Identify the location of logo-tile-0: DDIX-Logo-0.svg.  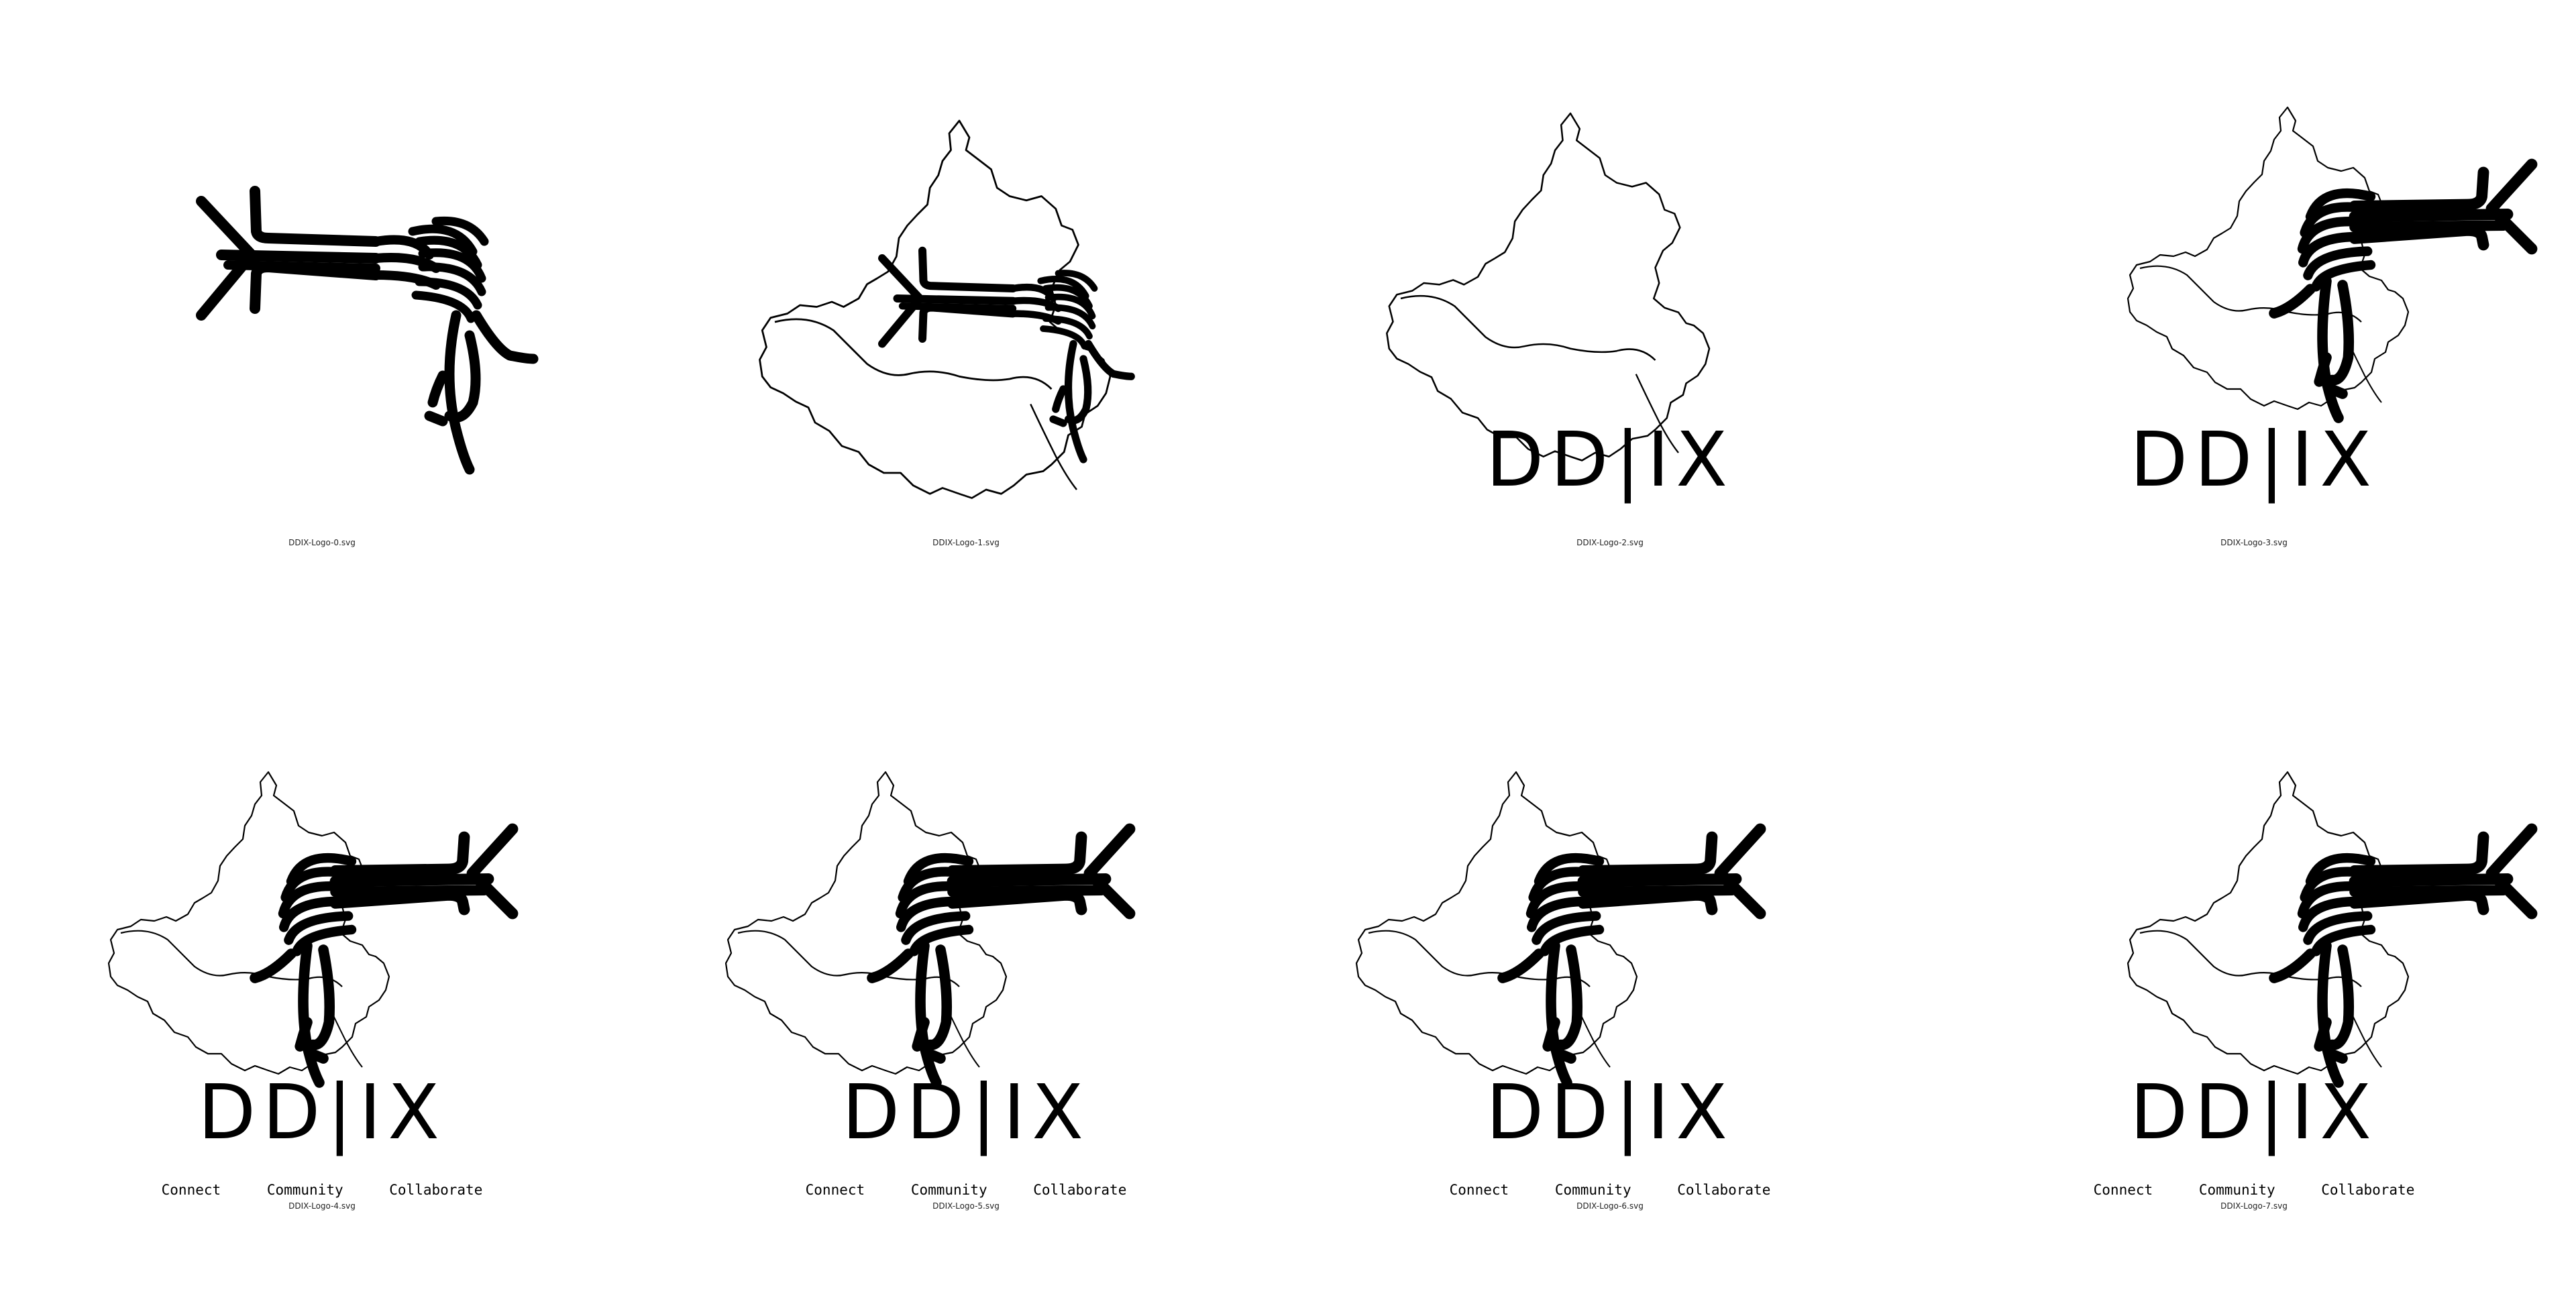
(322, 329).